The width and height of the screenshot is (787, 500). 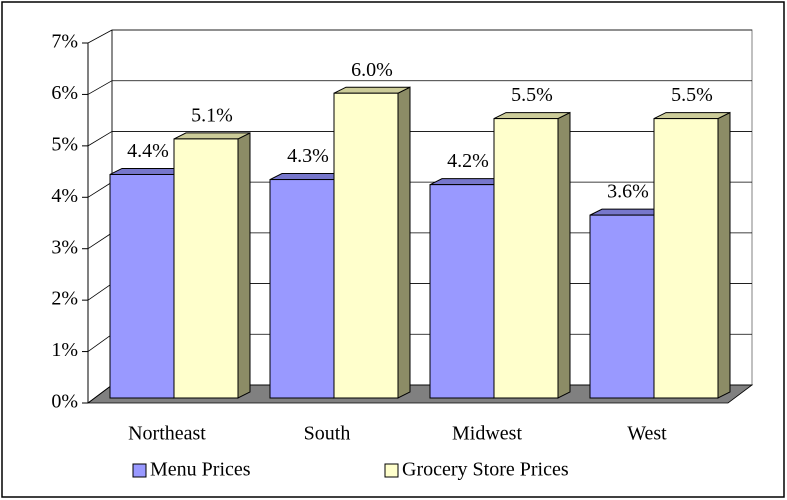 What do you see at coordinates (200, 470) in the screenshot?
I see `legend-label: Menu Prices` at bounding box center [200, 470].